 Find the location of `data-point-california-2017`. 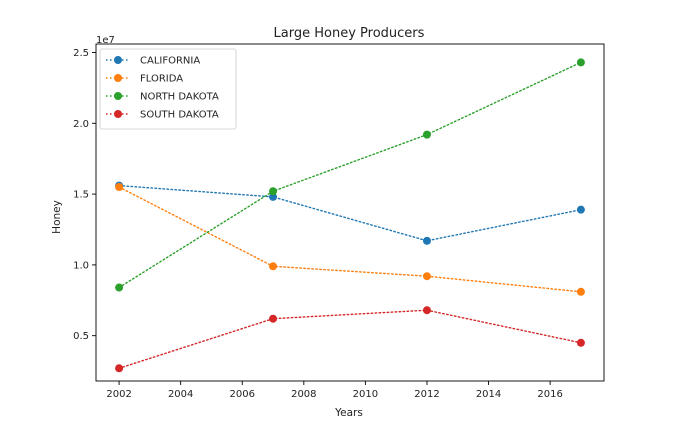

data-point-california-2017 is located at coordinates (580, 209).